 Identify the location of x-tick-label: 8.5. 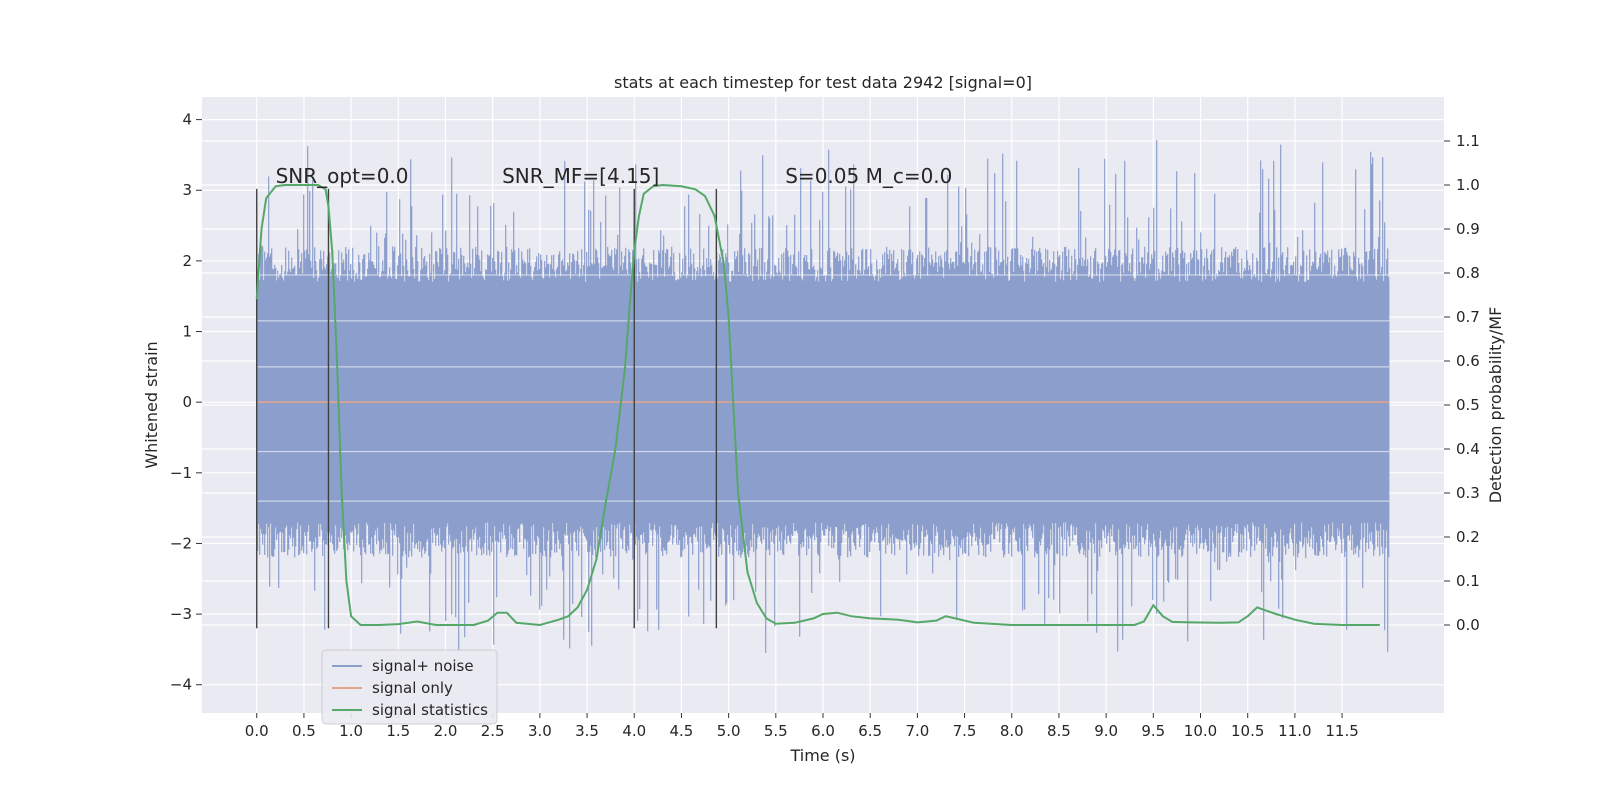
(1059, 731).